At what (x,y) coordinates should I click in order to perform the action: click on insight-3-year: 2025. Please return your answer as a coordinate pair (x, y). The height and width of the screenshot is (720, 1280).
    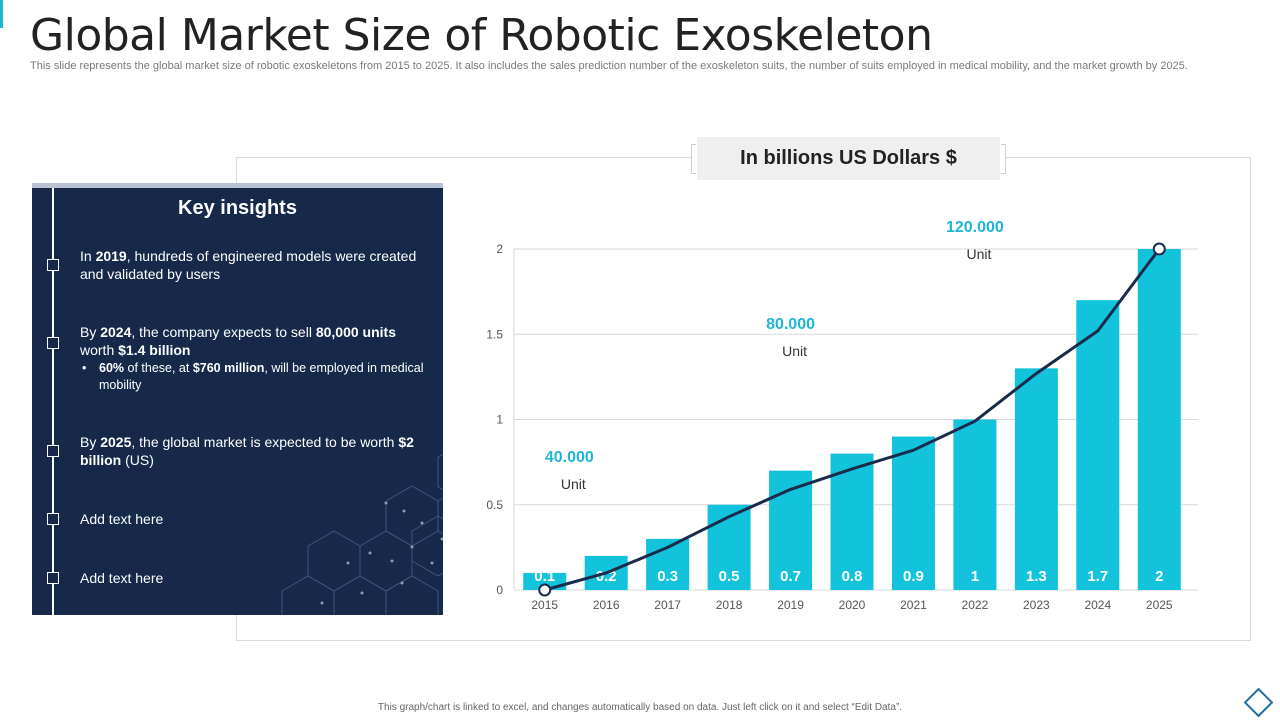
    Looking at the image, I should click on (116, 442).